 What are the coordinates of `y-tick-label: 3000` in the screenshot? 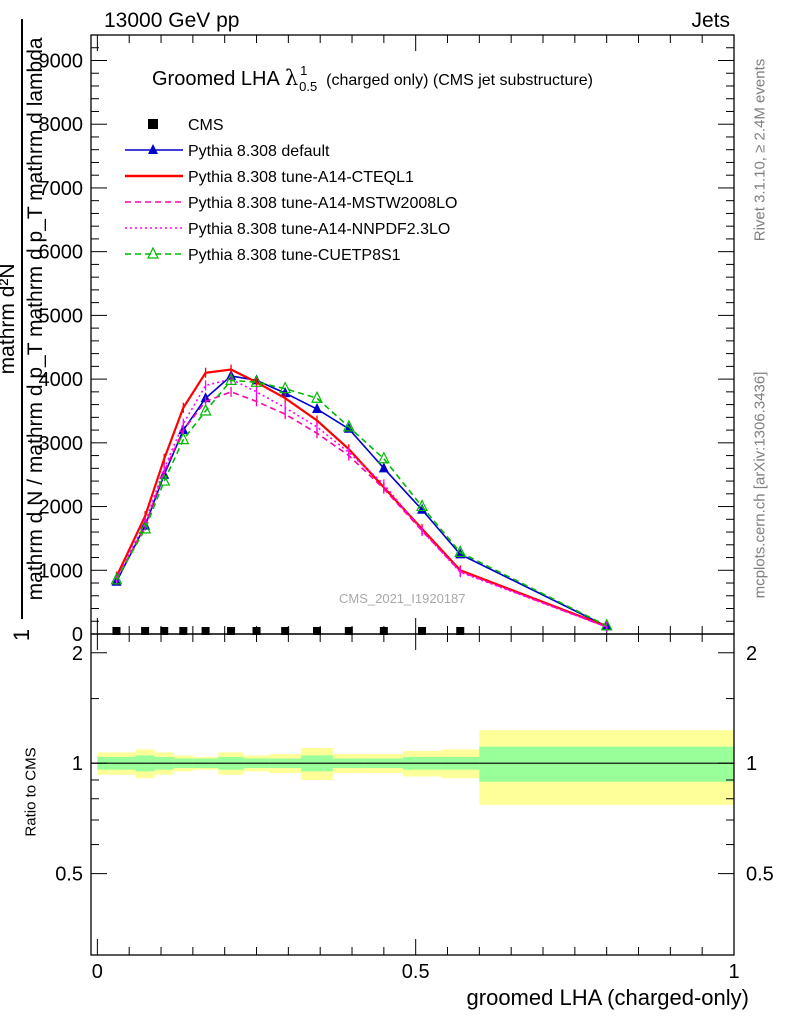 It's located at (61, 444).